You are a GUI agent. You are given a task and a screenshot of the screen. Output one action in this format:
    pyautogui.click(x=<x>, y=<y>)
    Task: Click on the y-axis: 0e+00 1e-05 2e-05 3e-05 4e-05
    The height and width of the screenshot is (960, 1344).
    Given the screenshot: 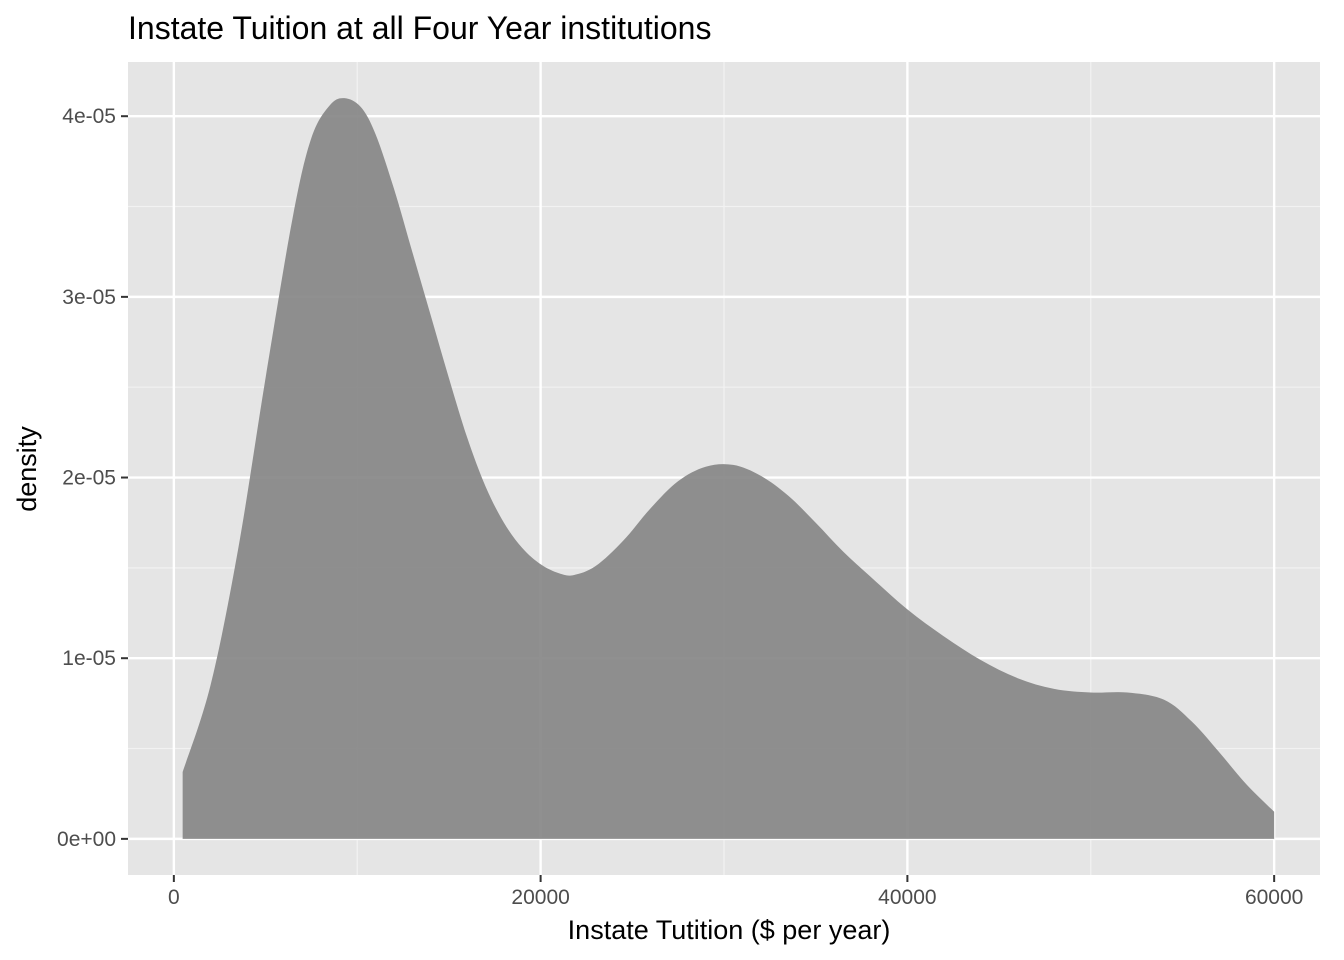 What is the action you would take?
    pyautogui.click(x=92, y=478)
    